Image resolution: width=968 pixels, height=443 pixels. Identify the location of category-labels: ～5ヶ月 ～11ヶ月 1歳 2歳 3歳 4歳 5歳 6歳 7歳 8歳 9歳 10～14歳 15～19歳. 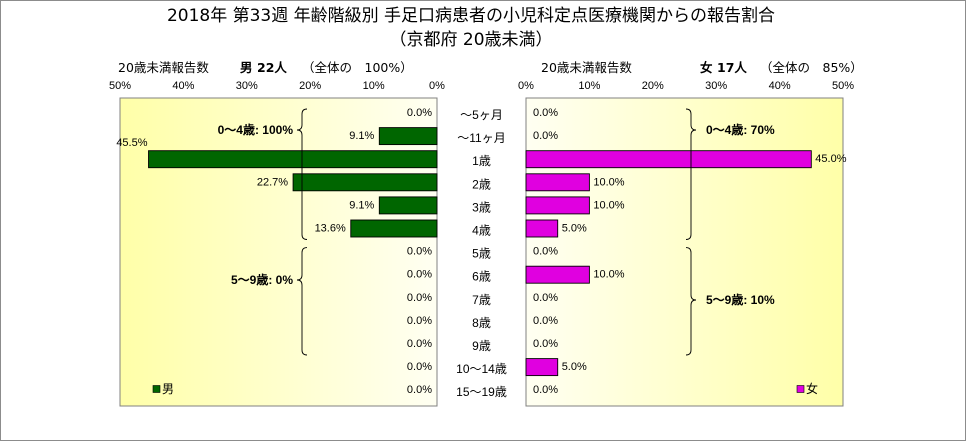
(481, 253).